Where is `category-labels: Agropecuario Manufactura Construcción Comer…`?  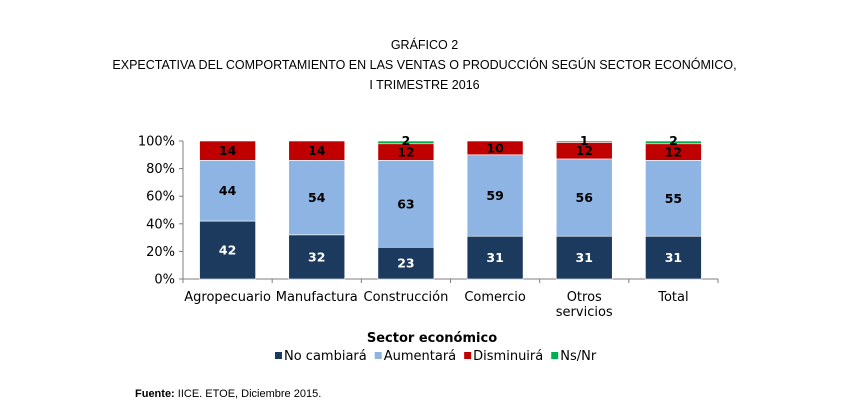
category-labels: Agropecuario Manufactura Construcción Comer… is located at coordinates (436, 305).